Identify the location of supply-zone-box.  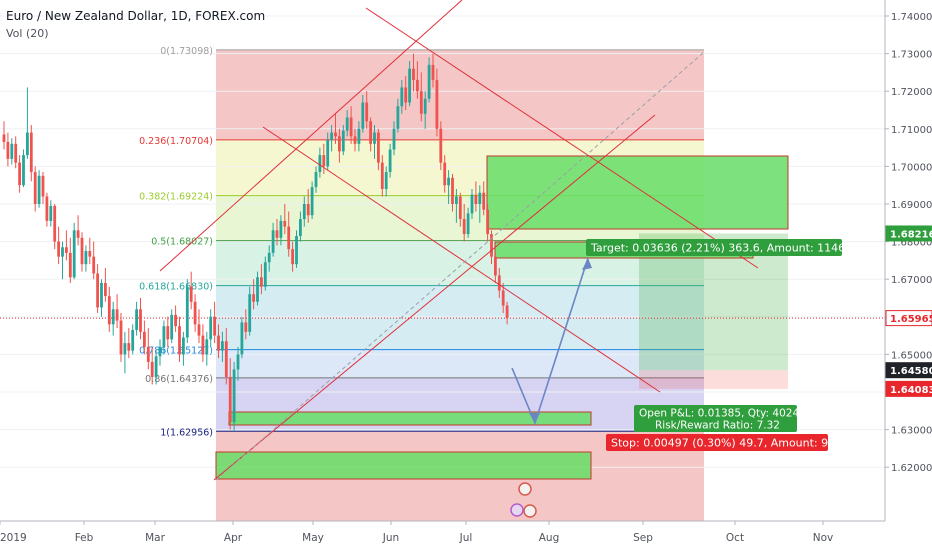
(637, 192).